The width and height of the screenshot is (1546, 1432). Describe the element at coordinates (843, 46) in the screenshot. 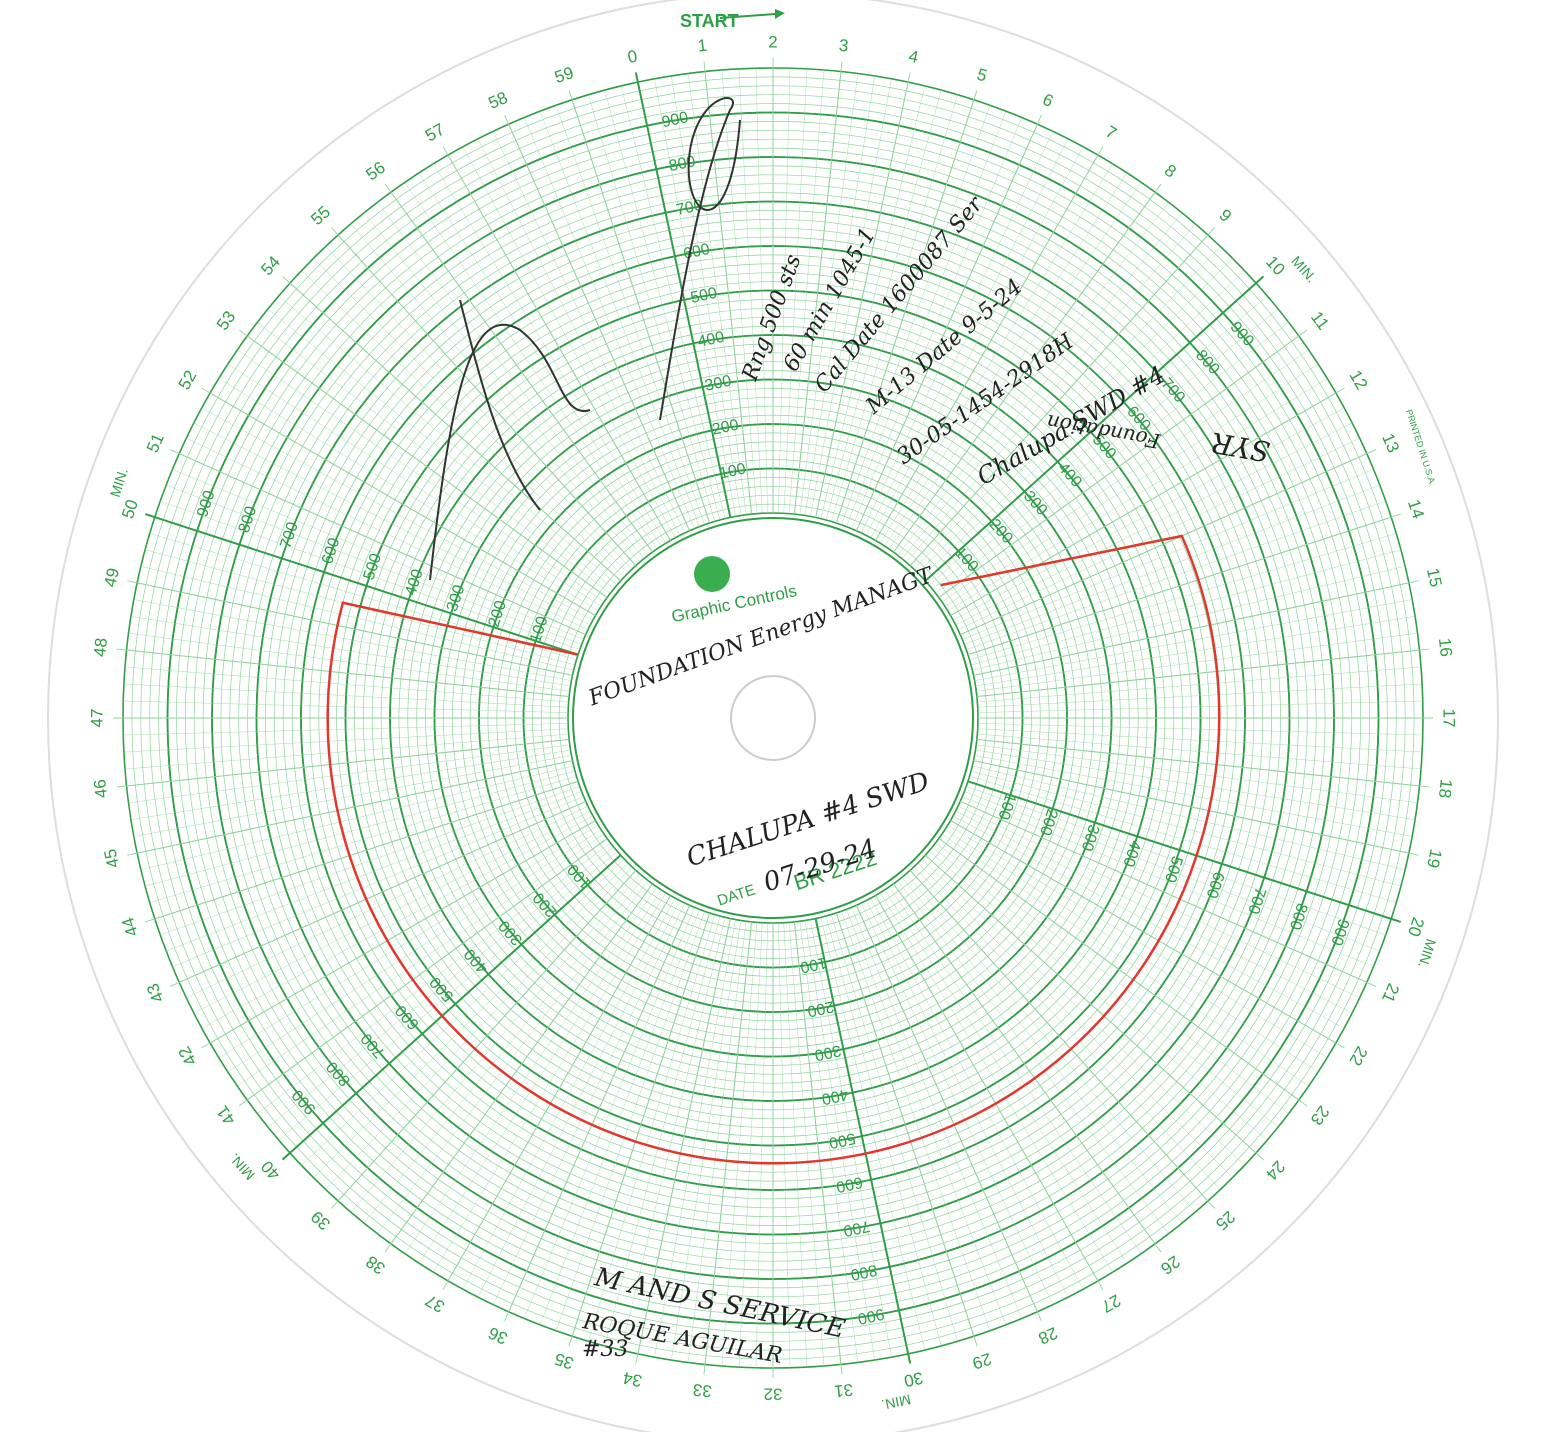

I see `minute-label: 3` at that location.